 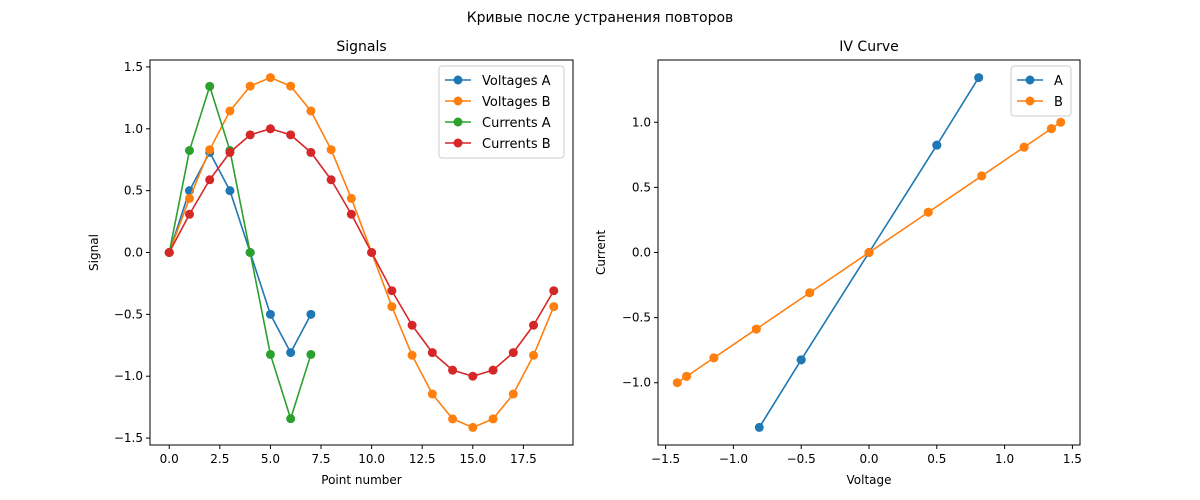 What do you see at coordinates (1058, 102) in the screenshot?
I see `legend-label: B` at bounding box center [1058, 102].